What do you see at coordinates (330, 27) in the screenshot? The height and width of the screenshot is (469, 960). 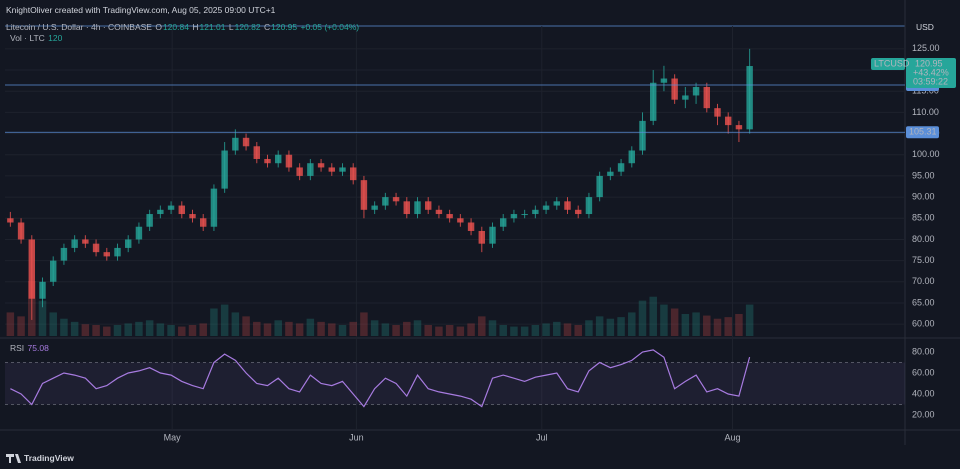 I see `change: +0.05 (+0.04%)` at bounding box center [330, 27].